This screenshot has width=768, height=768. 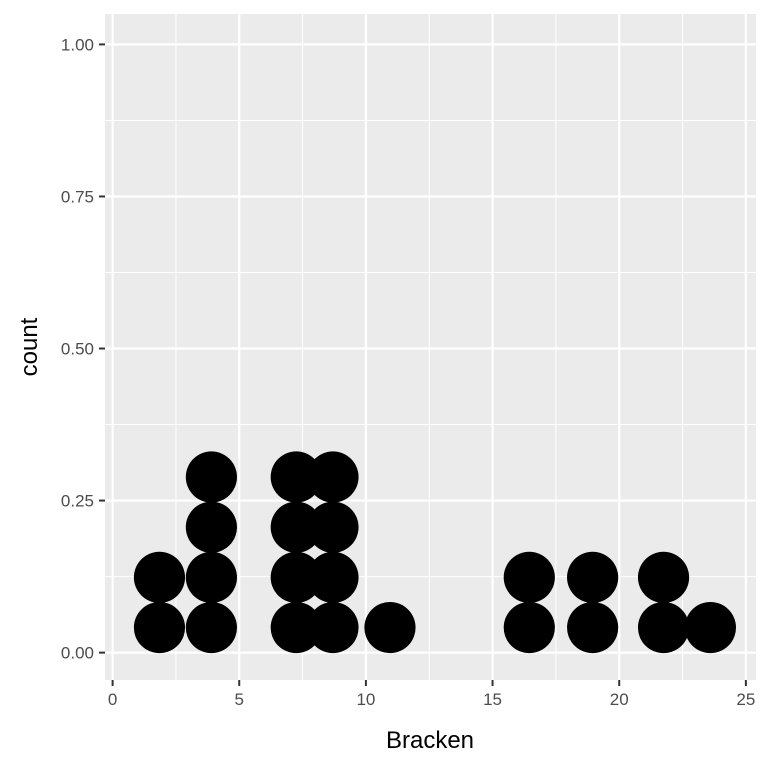 What do you see at coordinates (492, 699) in the screenshot?
I see `x-tick-label: 15` at bounding box center [492, 699].